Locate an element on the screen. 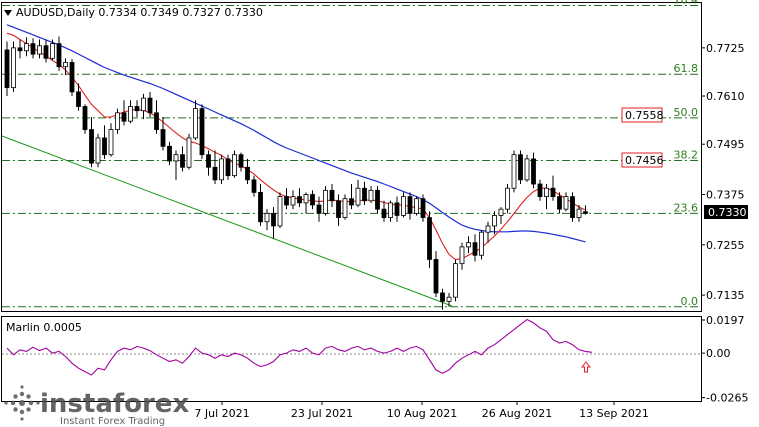 This screenshot has height=427, width=759. instaforex-logo: instaforex Instant Forex Trading is located at coordinates (97, 406).